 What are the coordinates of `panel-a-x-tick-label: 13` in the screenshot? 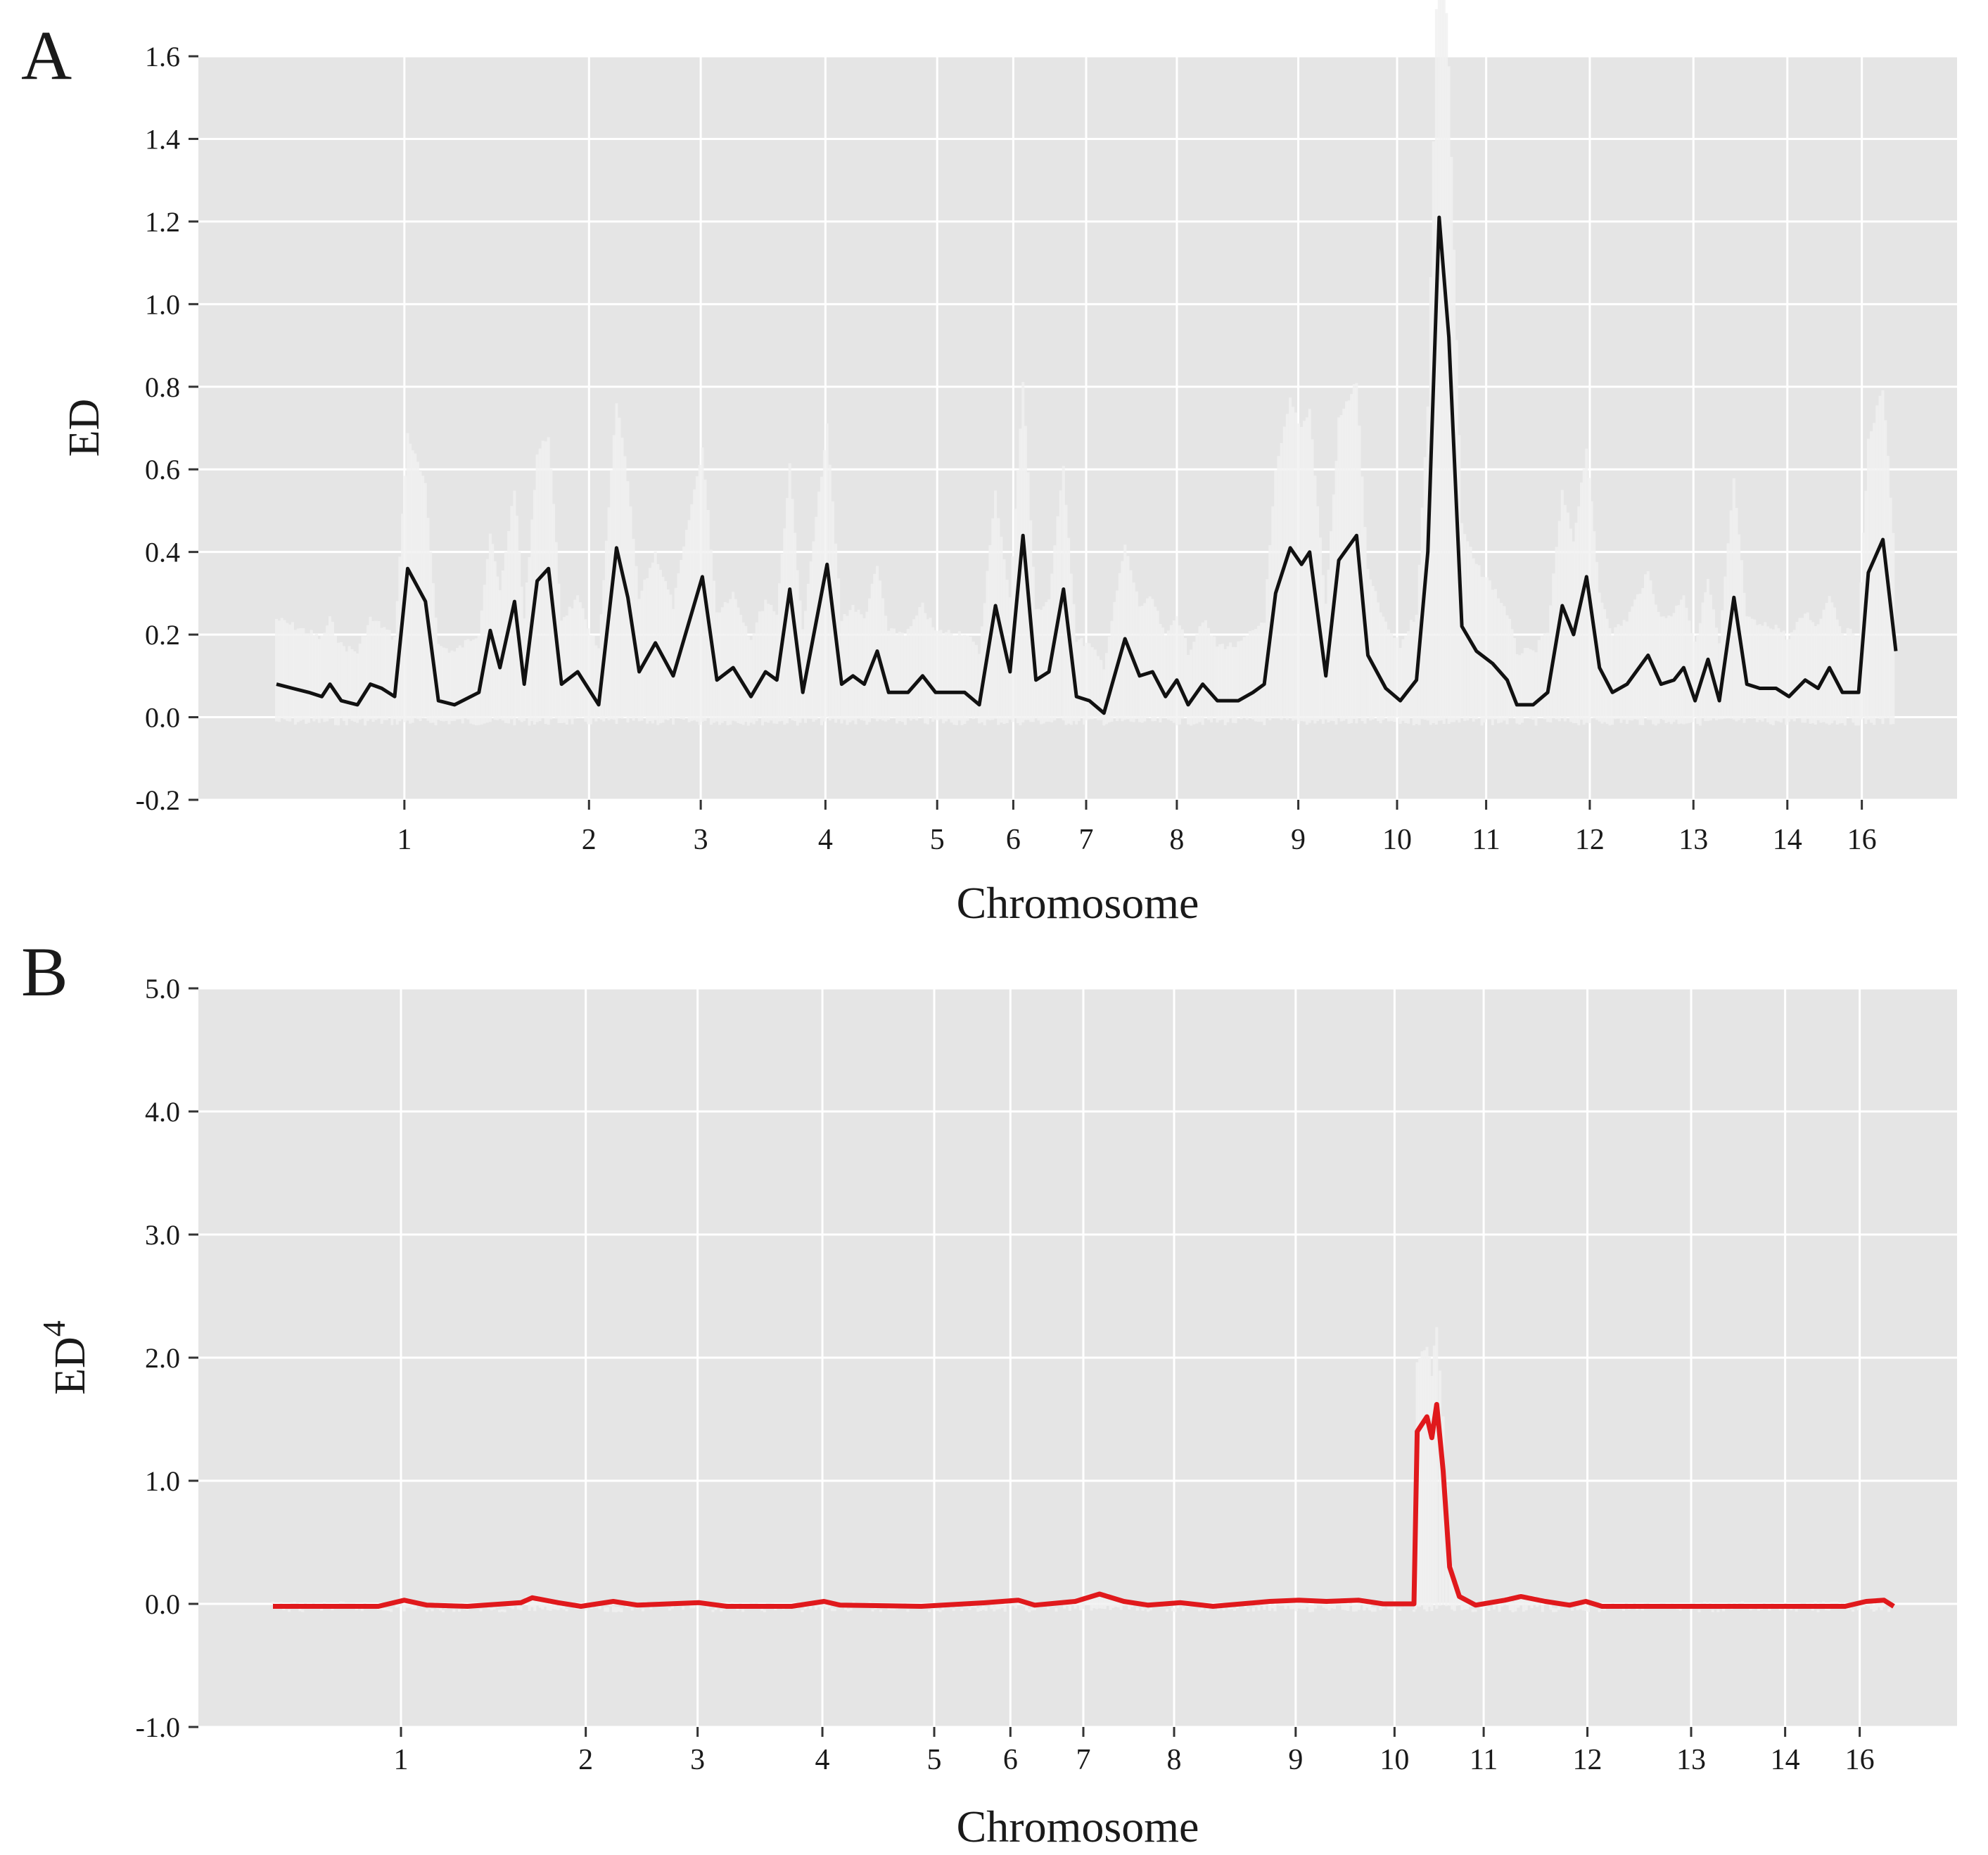 It's located at (1693, 840).